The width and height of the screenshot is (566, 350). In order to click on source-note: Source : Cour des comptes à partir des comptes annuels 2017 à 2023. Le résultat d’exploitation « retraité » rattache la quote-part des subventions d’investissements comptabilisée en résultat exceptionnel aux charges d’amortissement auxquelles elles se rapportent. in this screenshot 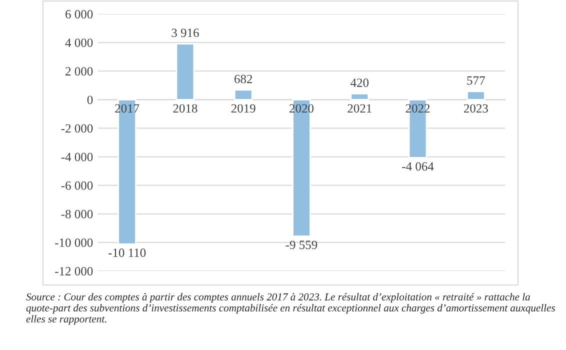, I will do `click(290, 309)`.